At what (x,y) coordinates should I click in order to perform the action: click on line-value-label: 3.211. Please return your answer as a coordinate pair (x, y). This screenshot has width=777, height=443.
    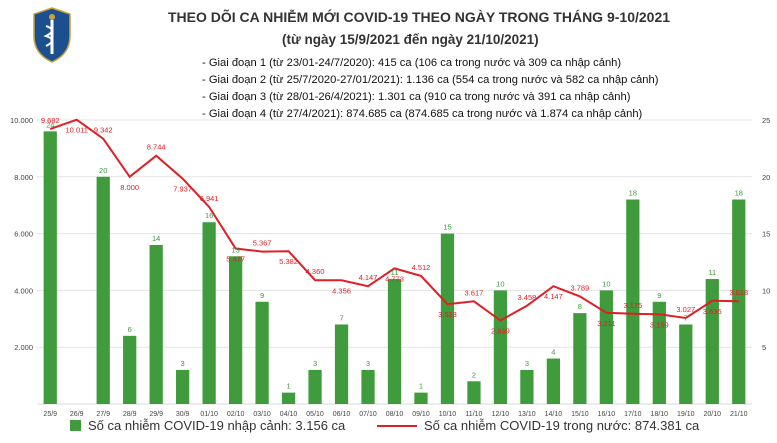
    Looking at the image, I should click on (606, 323).